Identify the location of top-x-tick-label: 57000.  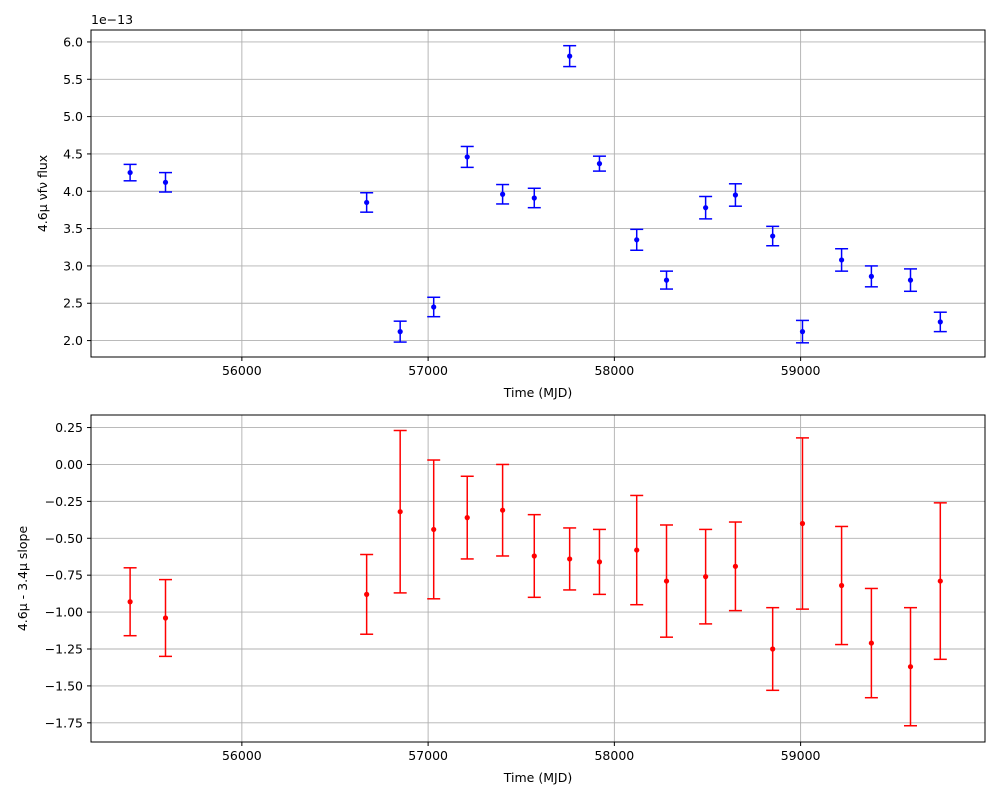
(428, 370).